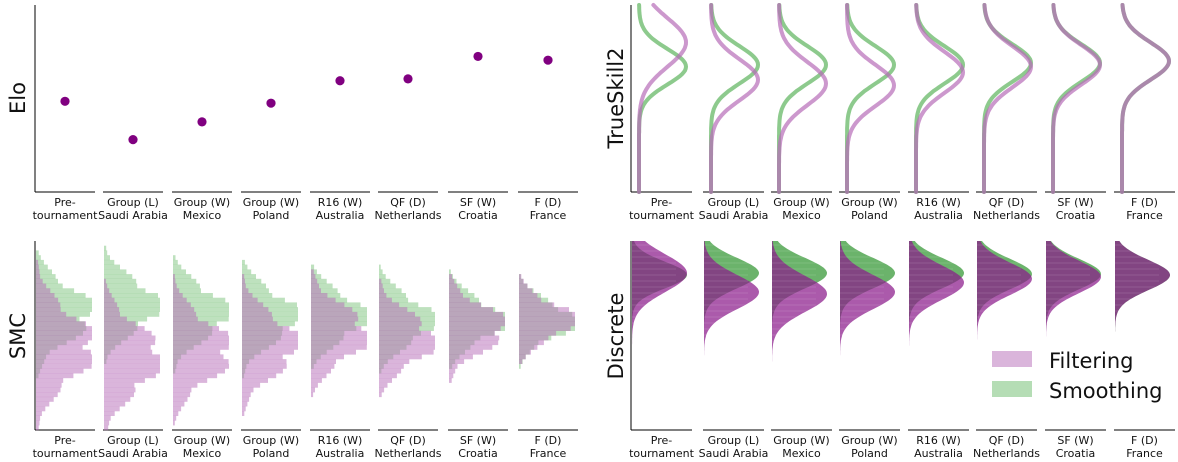 The width and height of the screenshot is (1178, 462). I want to click on disc-tick-label-2: Group (W) Mexico, so click(801, 447).